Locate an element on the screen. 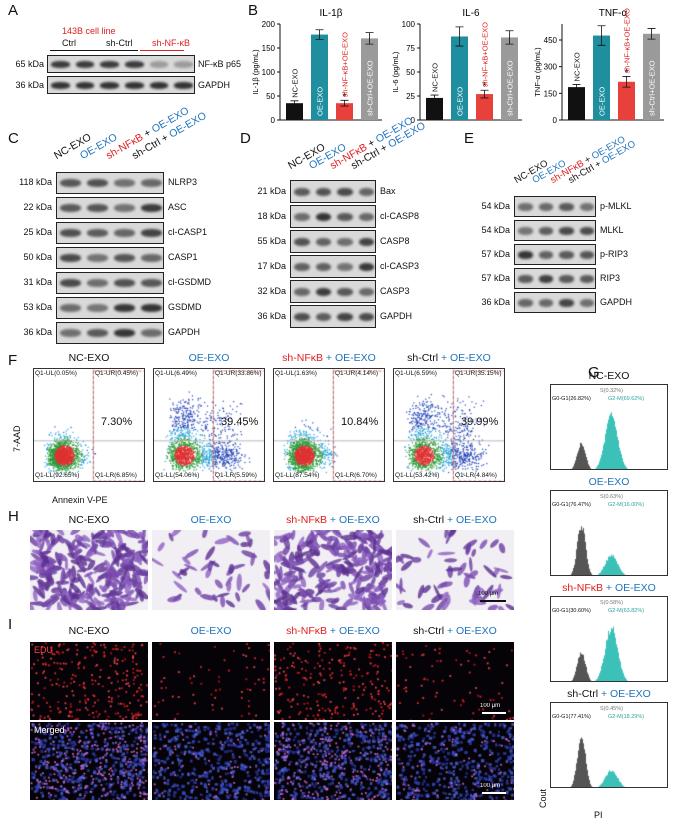 Image resolution: width=681 pixels, height=826 pixels. y-tick-label: 50 is located at coordinates (270, 96).